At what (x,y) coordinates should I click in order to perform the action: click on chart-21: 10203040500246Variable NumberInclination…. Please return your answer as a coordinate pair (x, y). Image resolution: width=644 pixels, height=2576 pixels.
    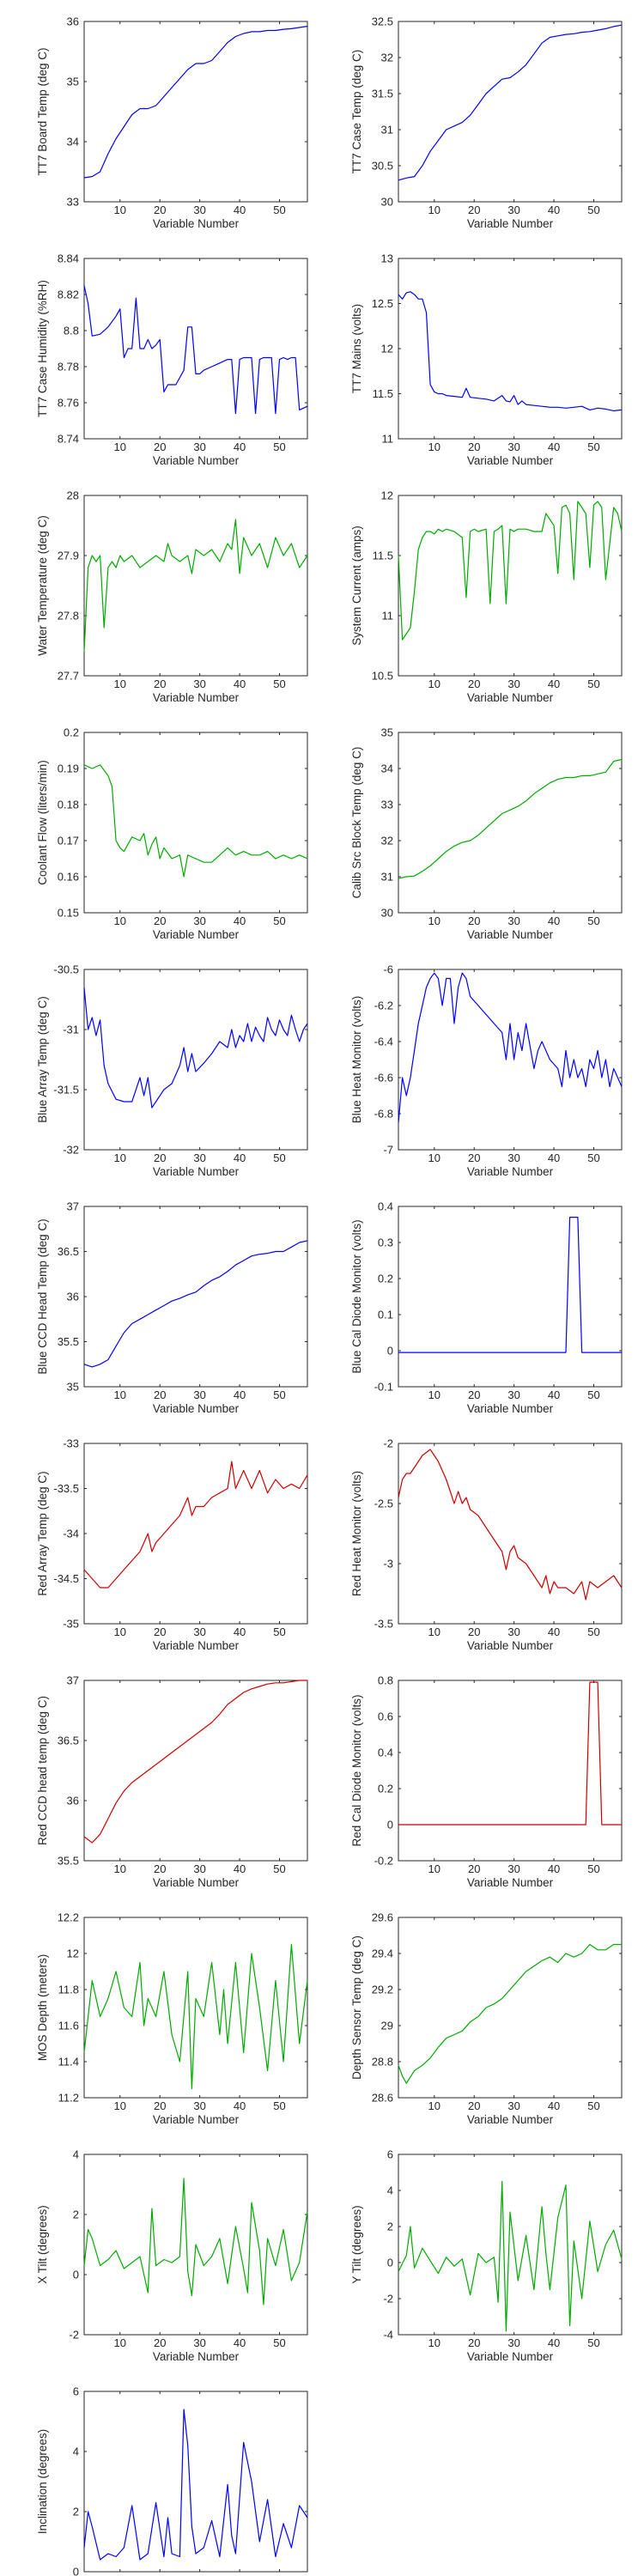
    Looking at the image, I should click on (172, 2480).